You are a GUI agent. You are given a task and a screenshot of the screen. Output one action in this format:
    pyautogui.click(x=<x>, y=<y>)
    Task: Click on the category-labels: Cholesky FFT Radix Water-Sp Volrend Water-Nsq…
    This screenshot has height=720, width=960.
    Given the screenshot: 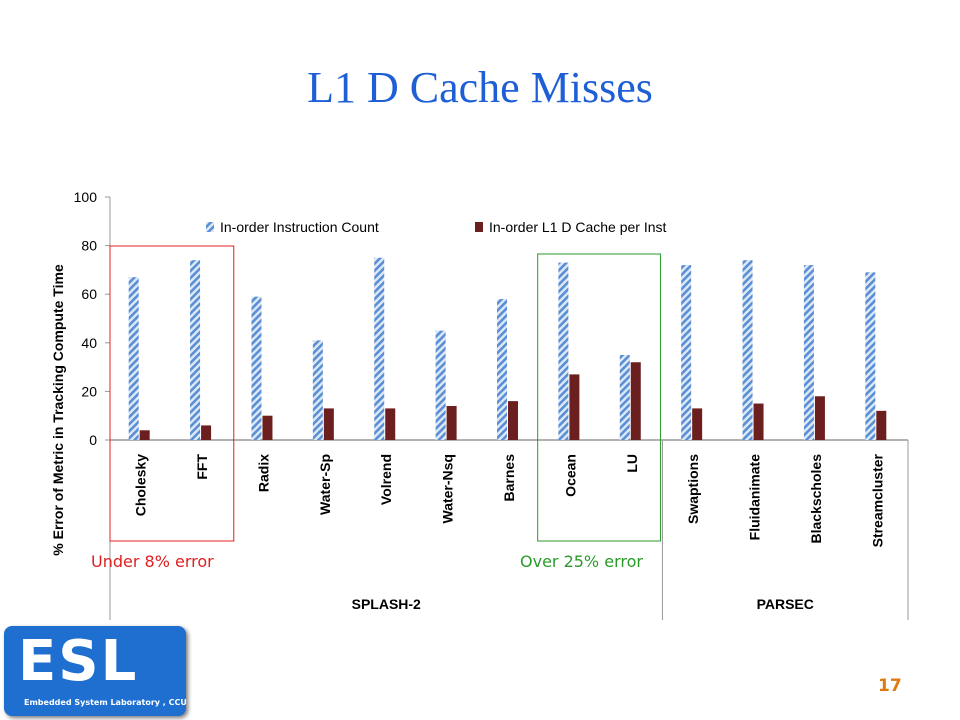 What is the action you would take?
    pyautogui.click(x=509, y=500)
    